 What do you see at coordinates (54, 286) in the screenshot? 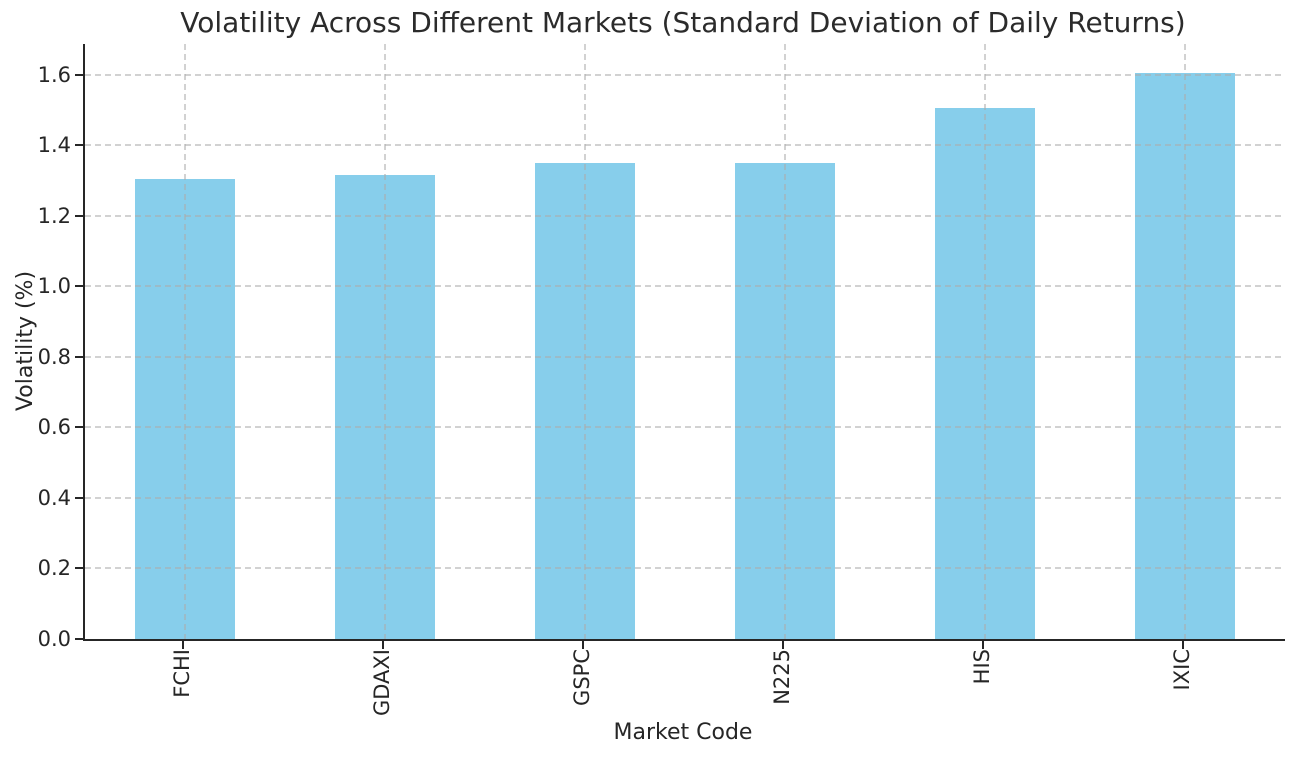
I see `y-tick-label: 1.0` at bounding box center [54, 286].